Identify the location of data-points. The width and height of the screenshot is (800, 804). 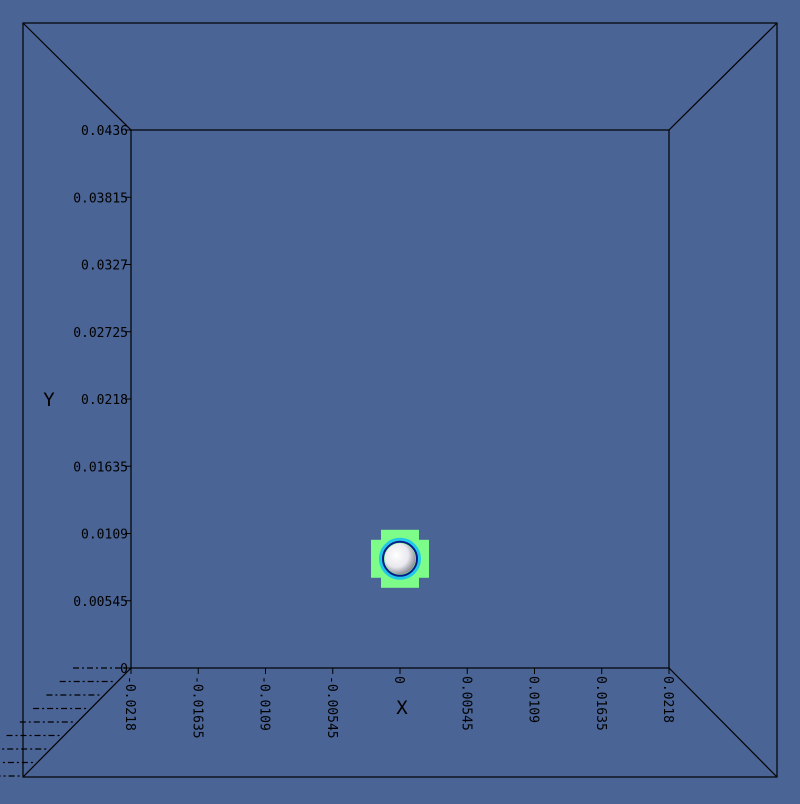
(400, 558).